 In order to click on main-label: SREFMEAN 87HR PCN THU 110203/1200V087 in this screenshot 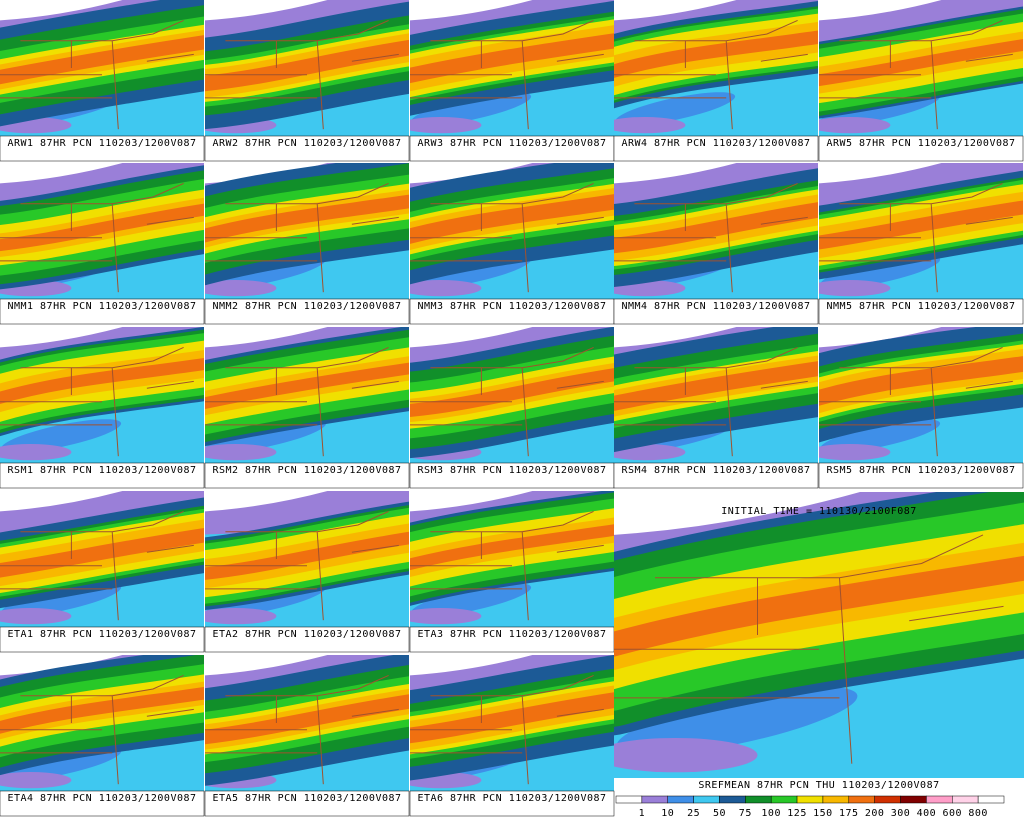, I will do `click(818, 785)`.